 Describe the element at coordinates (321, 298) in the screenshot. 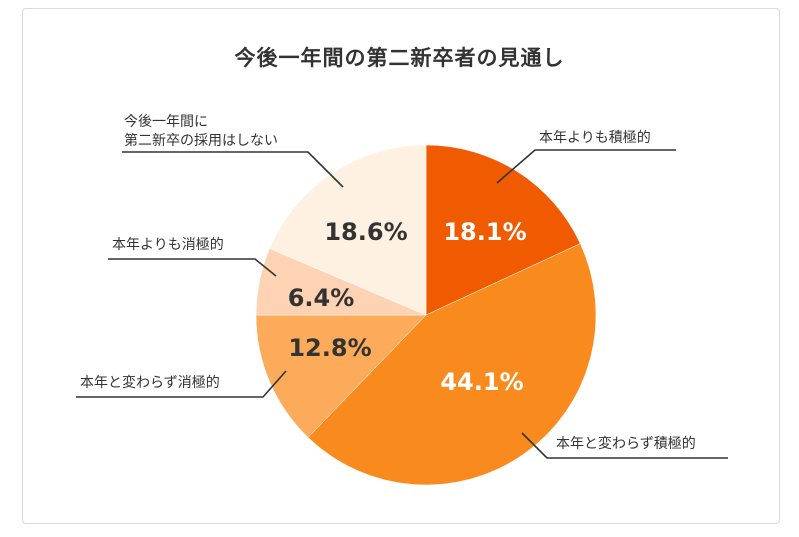

I see `data-label-4: 6.4%` at that location.